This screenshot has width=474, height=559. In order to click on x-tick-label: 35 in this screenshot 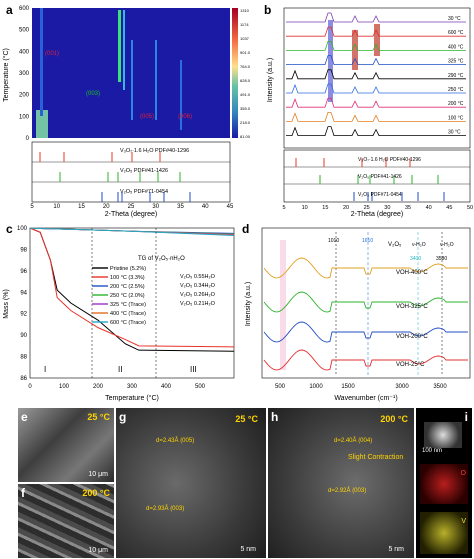, I will do `click(180, 207)`.